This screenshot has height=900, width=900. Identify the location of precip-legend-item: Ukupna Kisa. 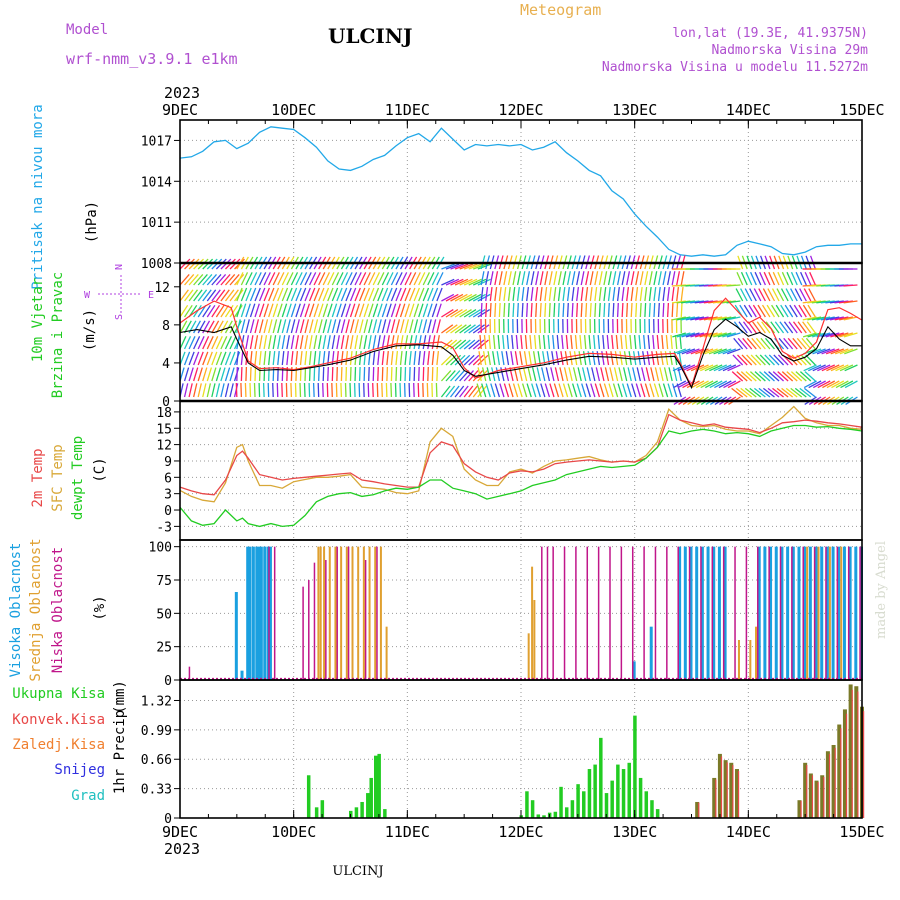
(58, 694).